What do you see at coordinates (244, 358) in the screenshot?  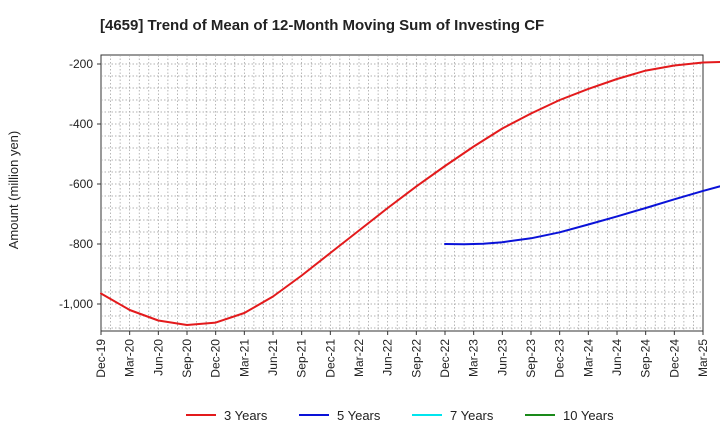 I see `x-tick-label: Mar-21` at bounding box center [244, 358].